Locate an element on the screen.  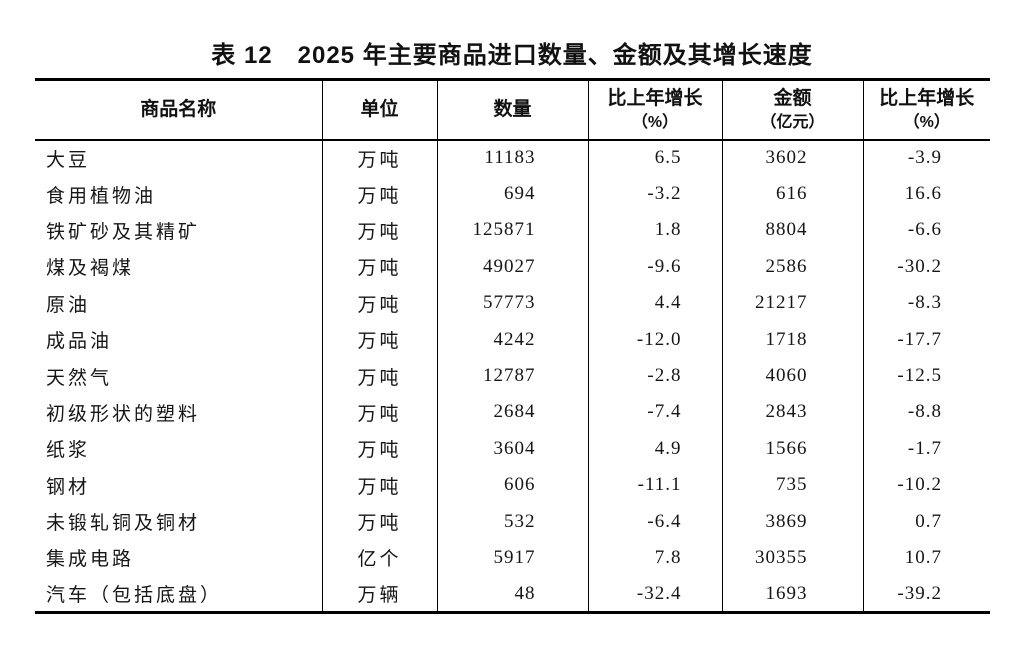
table-row: 初级形状的塑料 万吨 2684 -7.4 2843 -8.8 is located at coordinates (512, 412).